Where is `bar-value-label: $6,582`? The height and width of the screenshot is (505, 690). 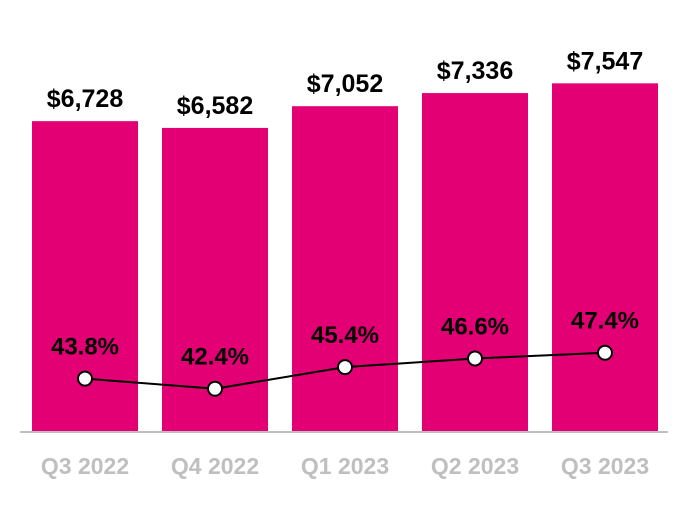 bar-value-label: $6,582 is located at coordinates (215, 106).